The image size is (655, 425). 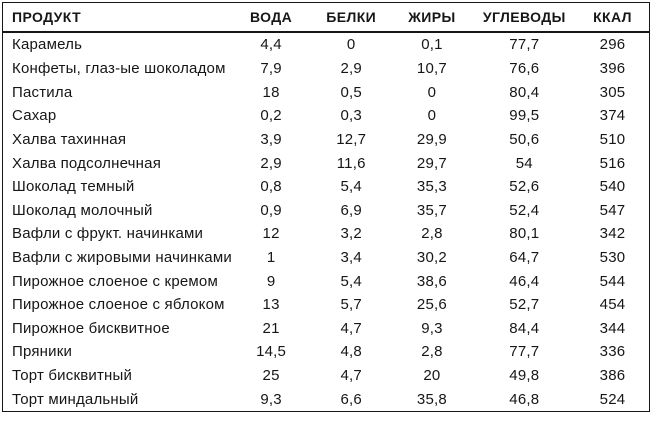 I want to click on cell-kcal: 544, so click(x=612, y=281).